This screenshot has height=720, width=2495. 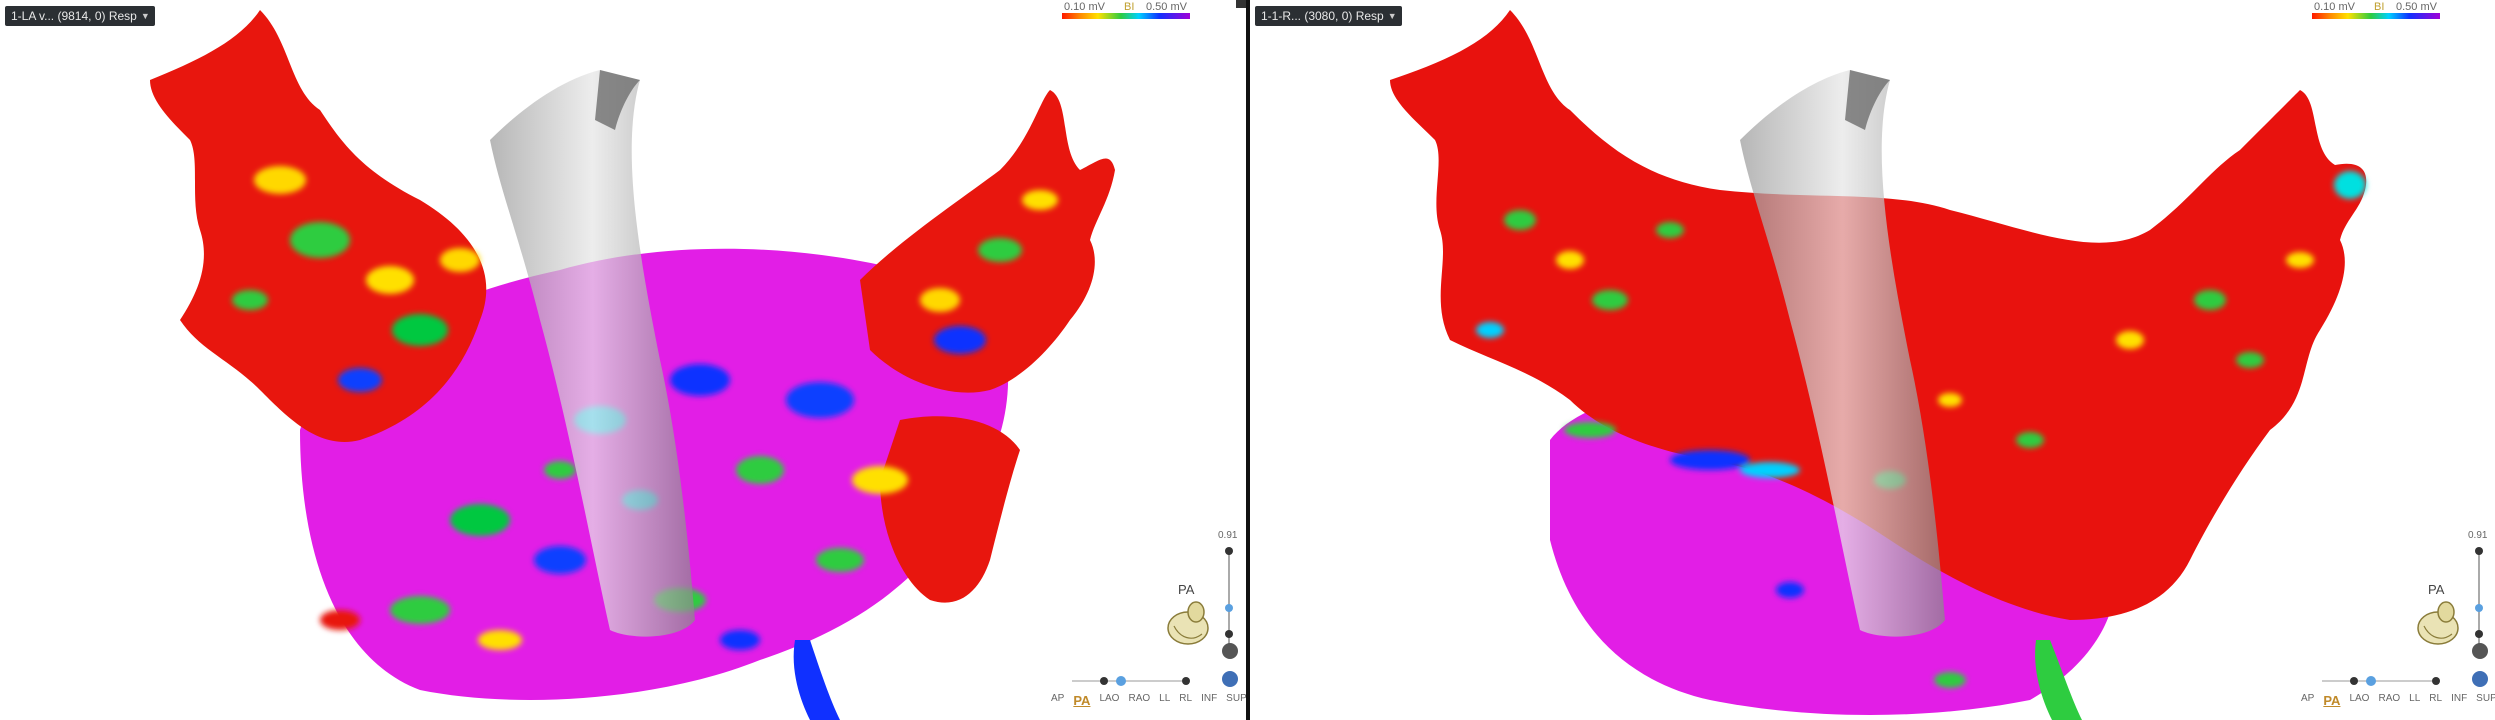 What do you see at coordinates (1241, 4) in the screenshot?
I see `pane-menu-button` at bounding box center [1241, 4].